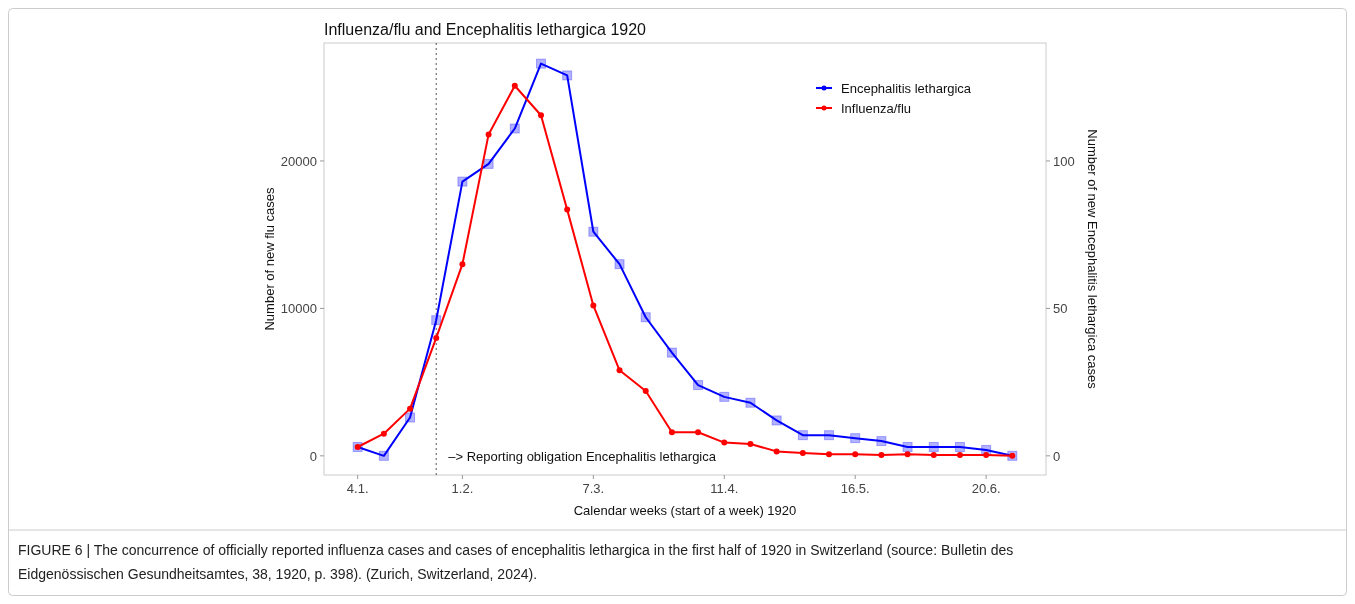 The width and height of the screenshot is (1355, 604). What do you see at coordinates (298, 309) in the screenshot?
I see `y-tick-label: 10000` at bounding box center [298, 309].